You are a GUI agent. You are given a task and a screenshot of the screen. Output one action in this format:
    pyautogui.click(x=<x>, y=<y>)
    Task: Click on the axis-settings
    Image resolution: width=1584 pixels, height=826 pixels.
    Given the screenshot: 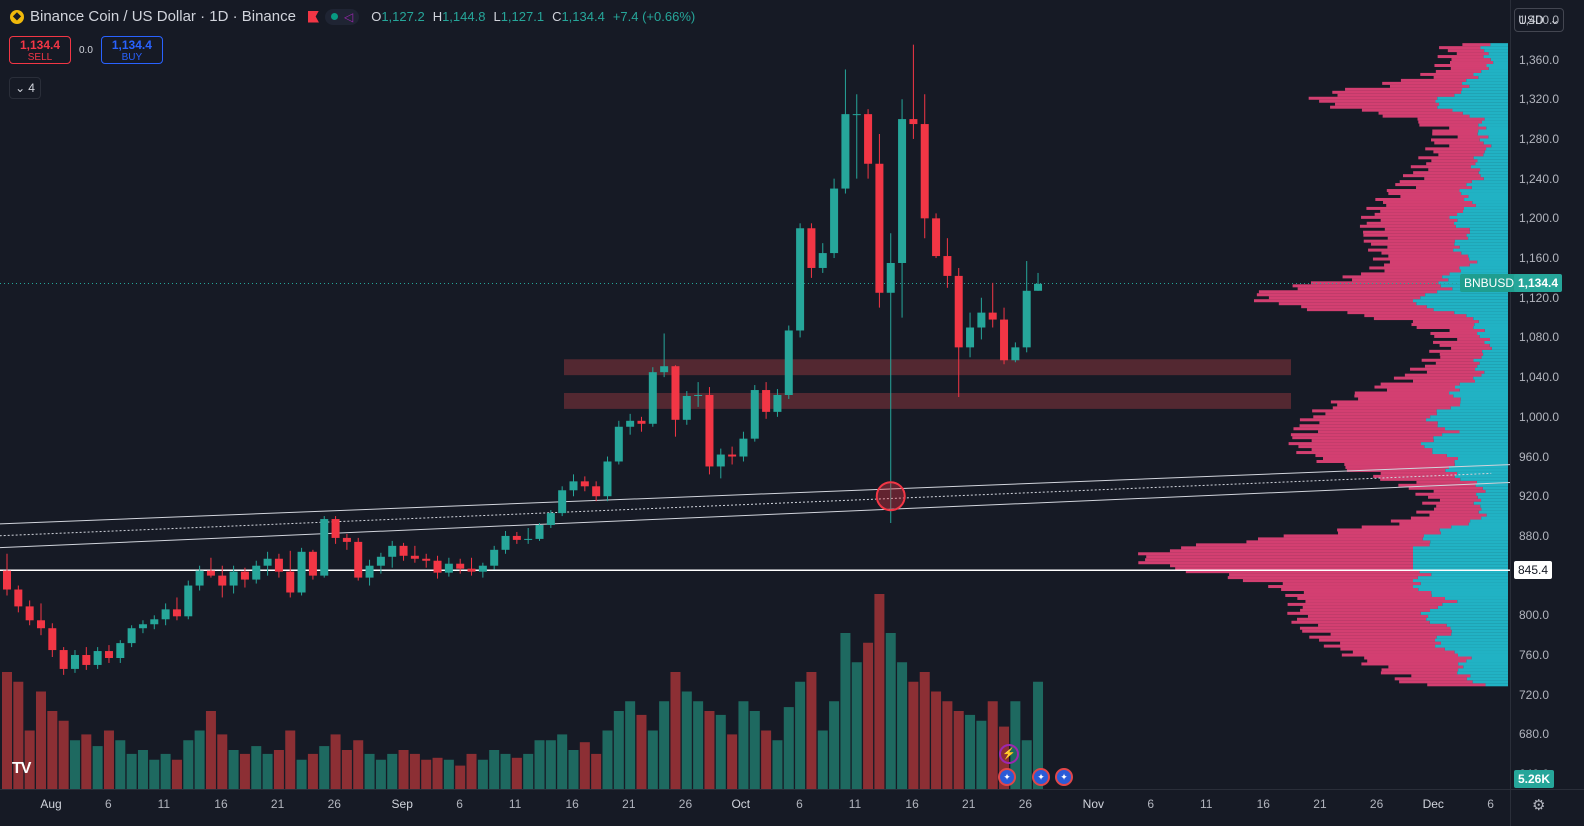 What is the action you would take?
    pyautogui.click(x=1547, y=807)
    